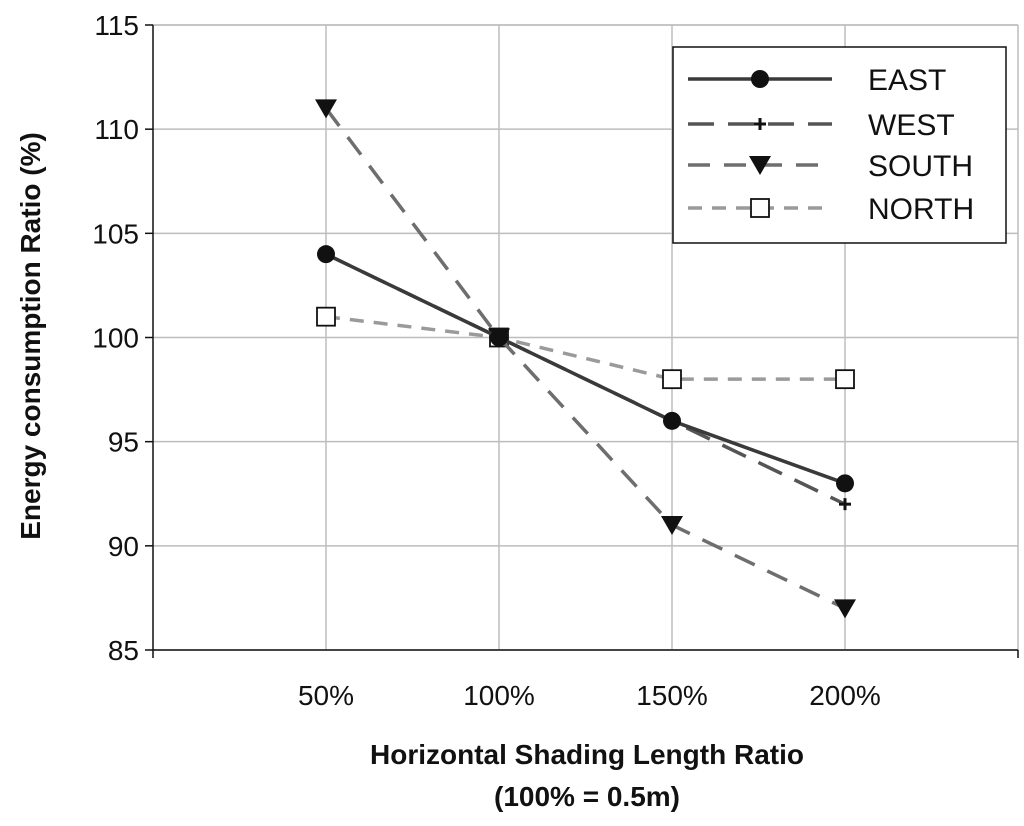  What do you see at coordinates (116, 25) in the screenshot?
I see `y-tick-label: 115` at bounding box center [116, 25].